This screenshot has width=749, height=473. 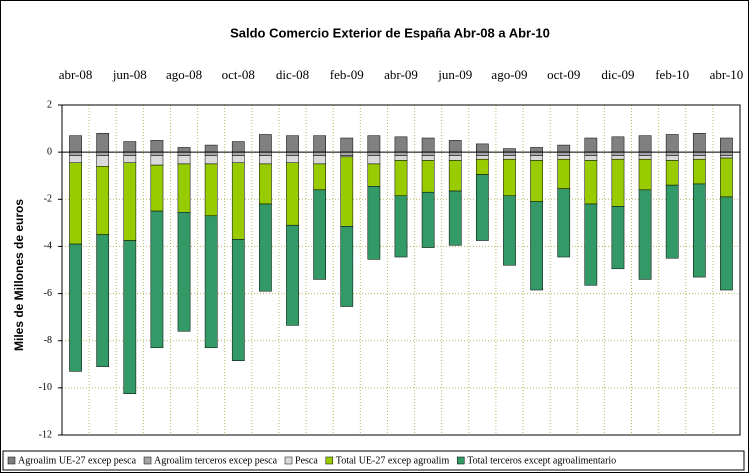 What do you see at coordinates (306, 460) in the screenshot?
I see `legend-label: Pesca` at bounding box center [306, 460].